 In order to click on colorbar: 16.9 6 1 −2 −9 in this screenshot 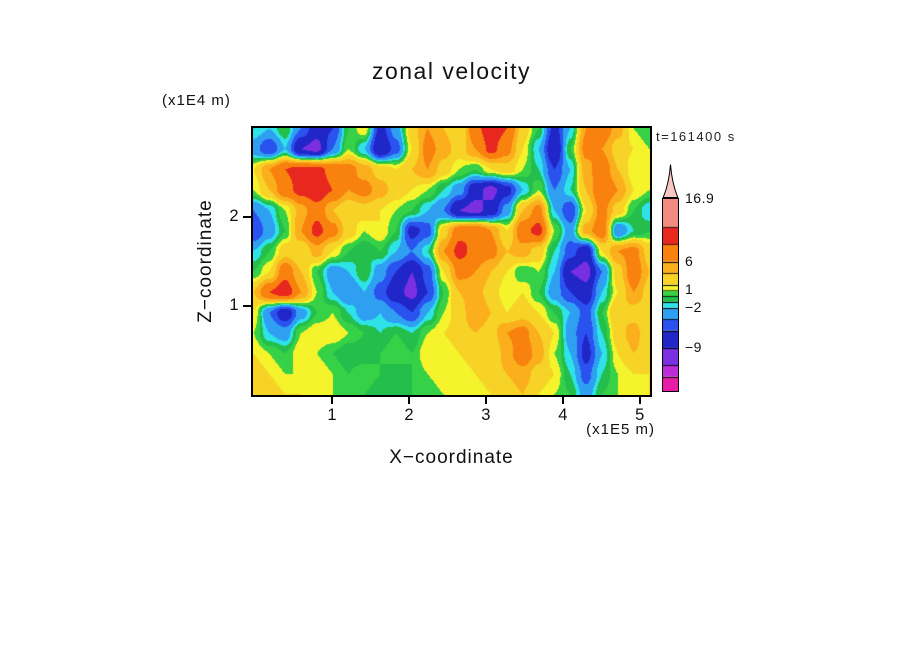, I will do `click(688, 278)`.